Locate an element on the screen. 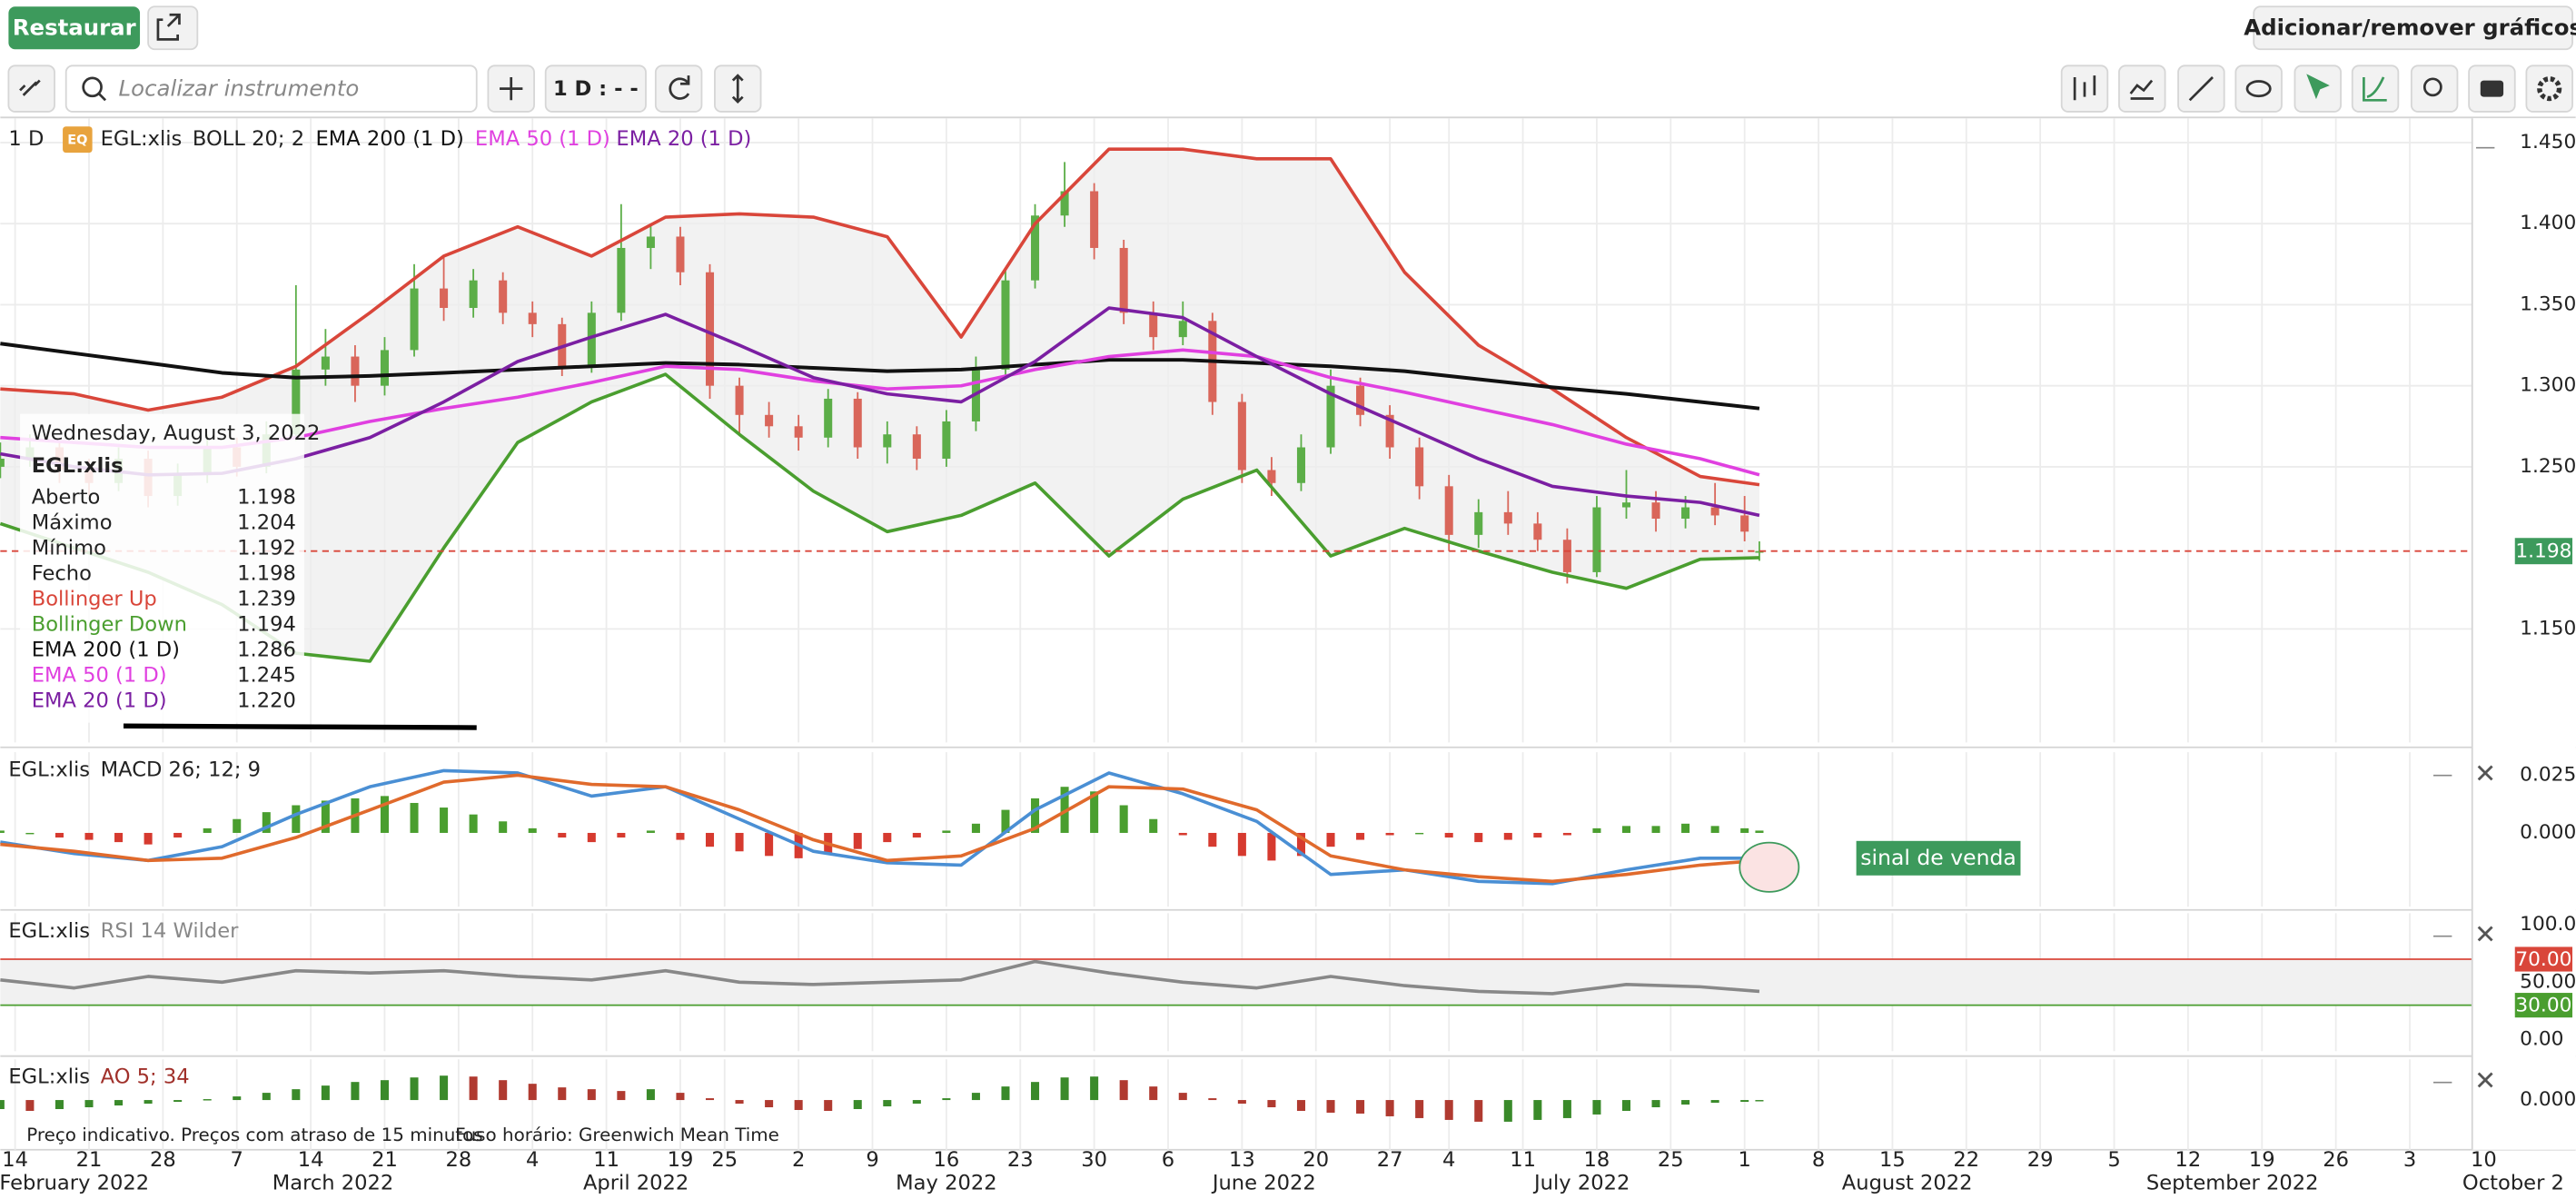  x-tick-label: 4 is located at coordinates (532, 1160).